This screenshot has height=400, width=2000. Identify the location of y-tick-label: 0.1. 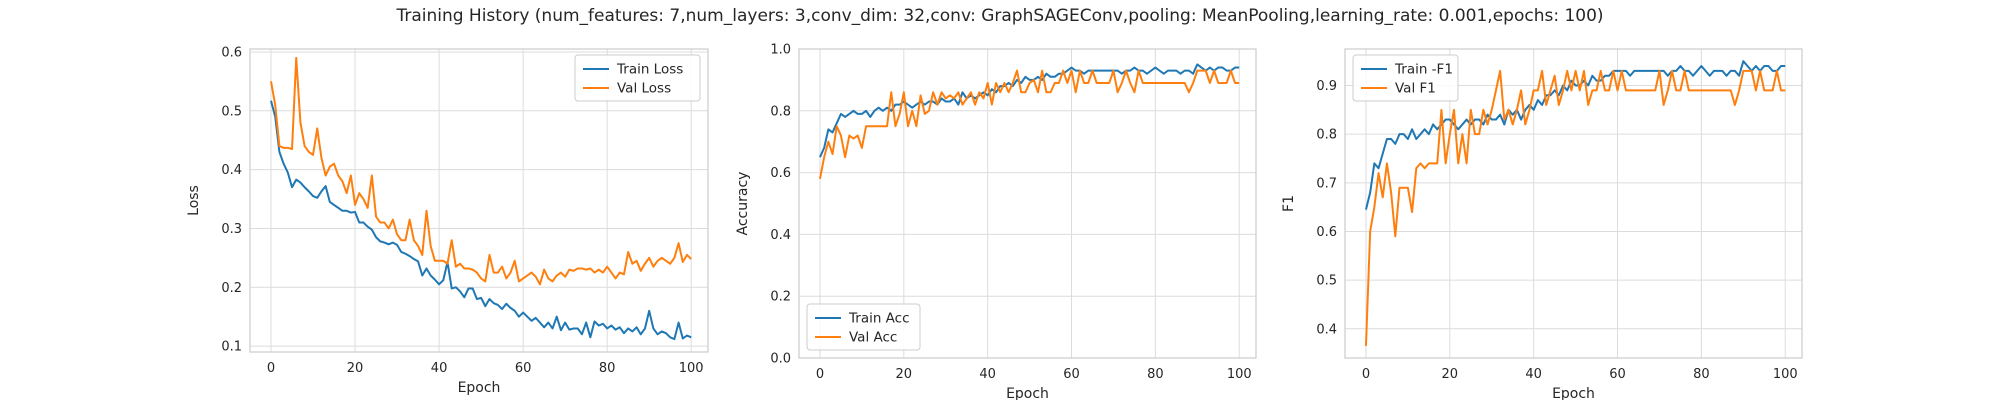
(231, 347).